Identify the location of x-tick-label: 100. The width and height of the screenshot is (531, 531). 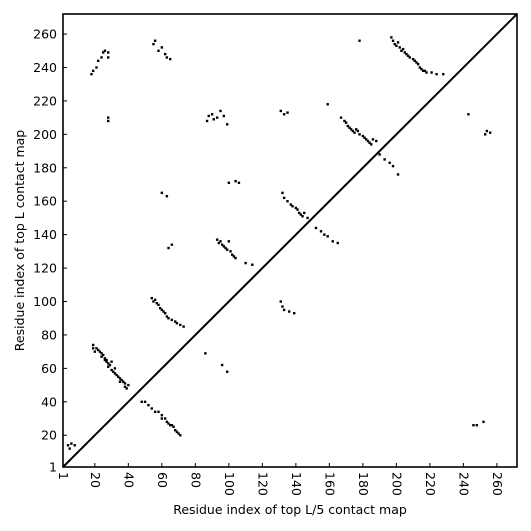
(229, 484).